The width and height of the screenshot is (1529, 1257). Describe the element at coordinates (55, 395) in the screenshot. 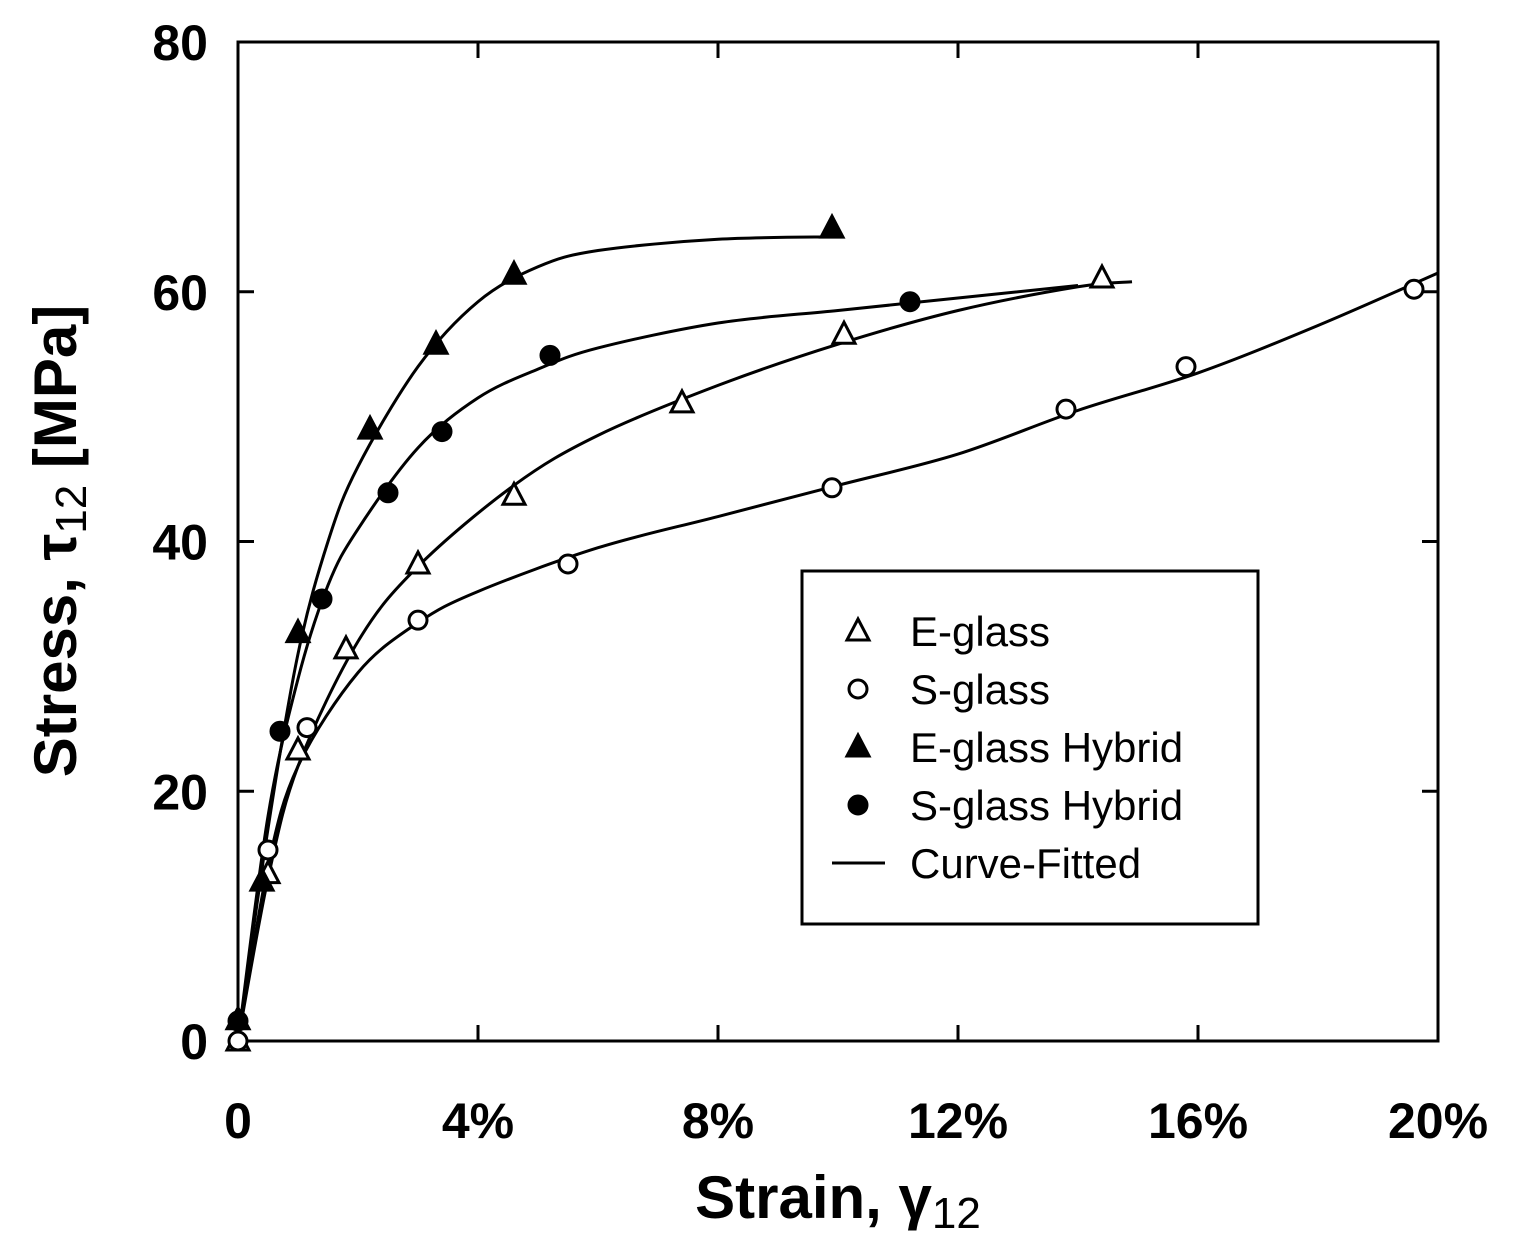

I see `y-axis-title-part: [MPa]` at that location.